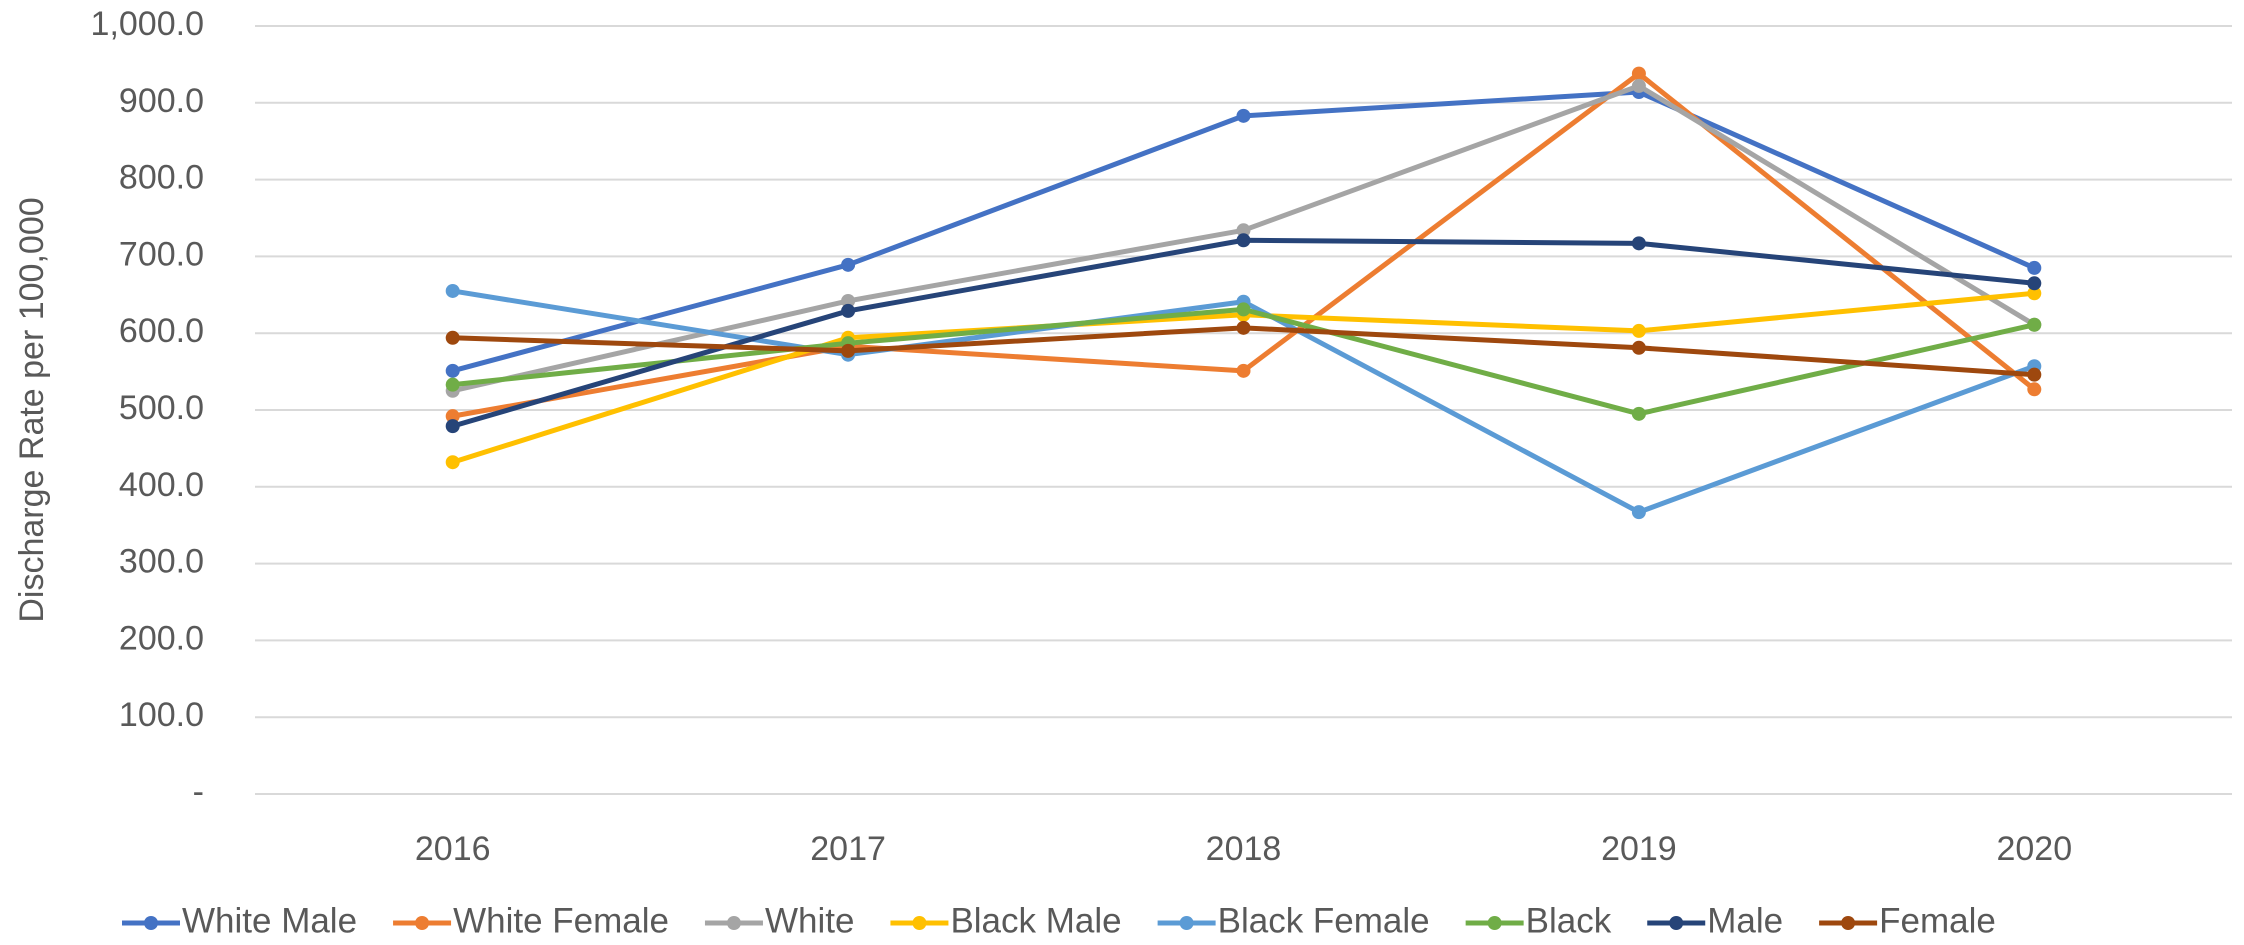  Describe the element at coordinates (1745, 920) in the screenshot. I see `legend-label: Male` at that location.